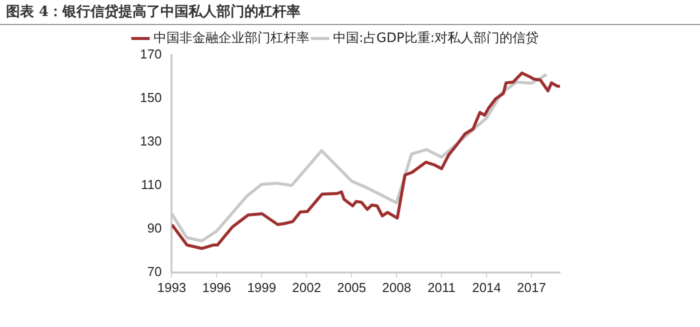 The height and width of the screenshot is (327, 700). Describe the element at coordinates (232, 38) in the screenshot. I see `legend-label: 中国非金融企业部门杠杆率` at that location.